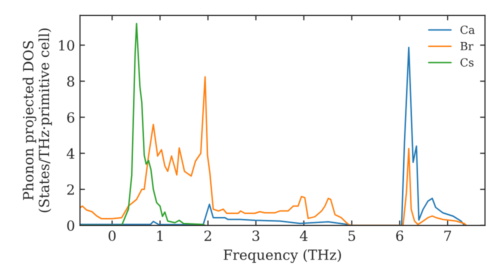  Describe the element at coordinates (304, 235) in the screenshot. I see `x-tick-label: 4` at that location.